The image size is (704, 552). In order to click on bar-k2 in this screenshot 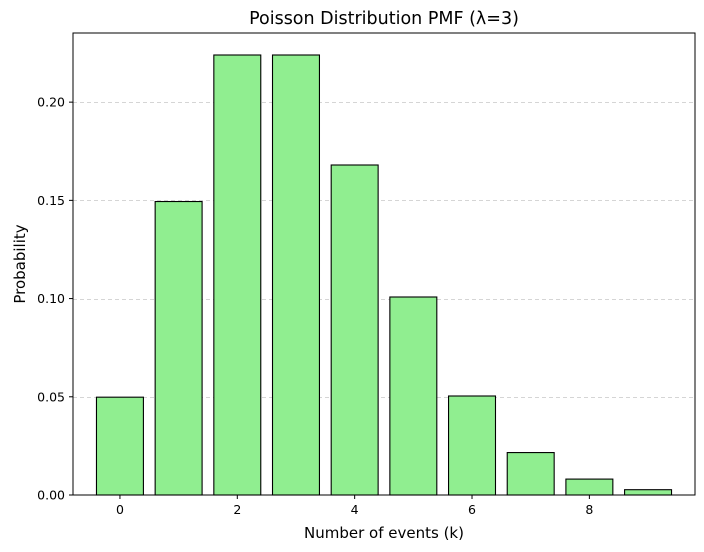, I will do `click(237, 275)`.